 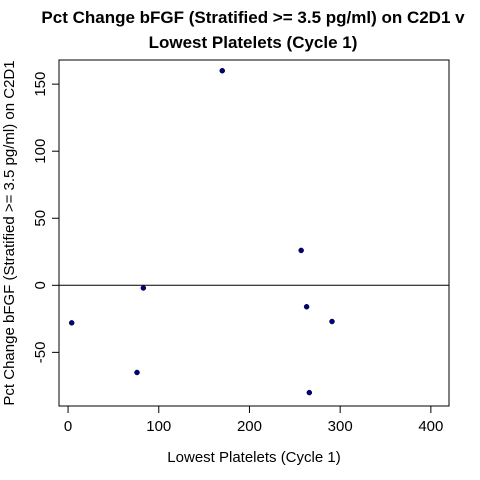 I want to click on y-tick-label: 100, so click(x=40, y=151).